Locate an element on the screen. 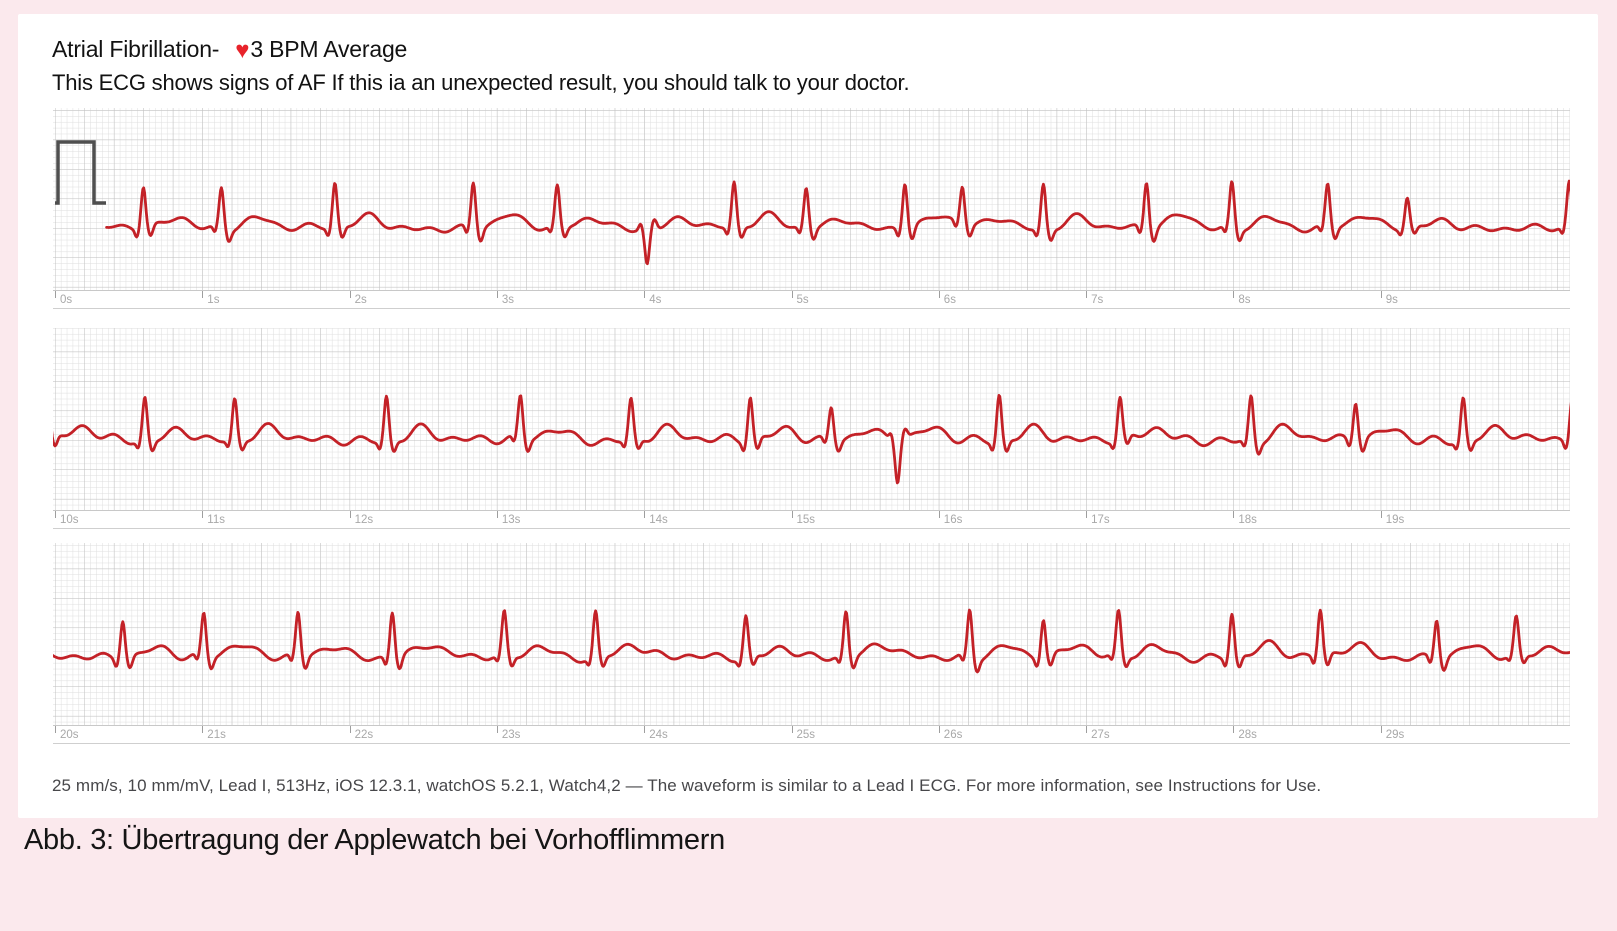  time-tick-label: 7s is located at coordinates (1097, 300).